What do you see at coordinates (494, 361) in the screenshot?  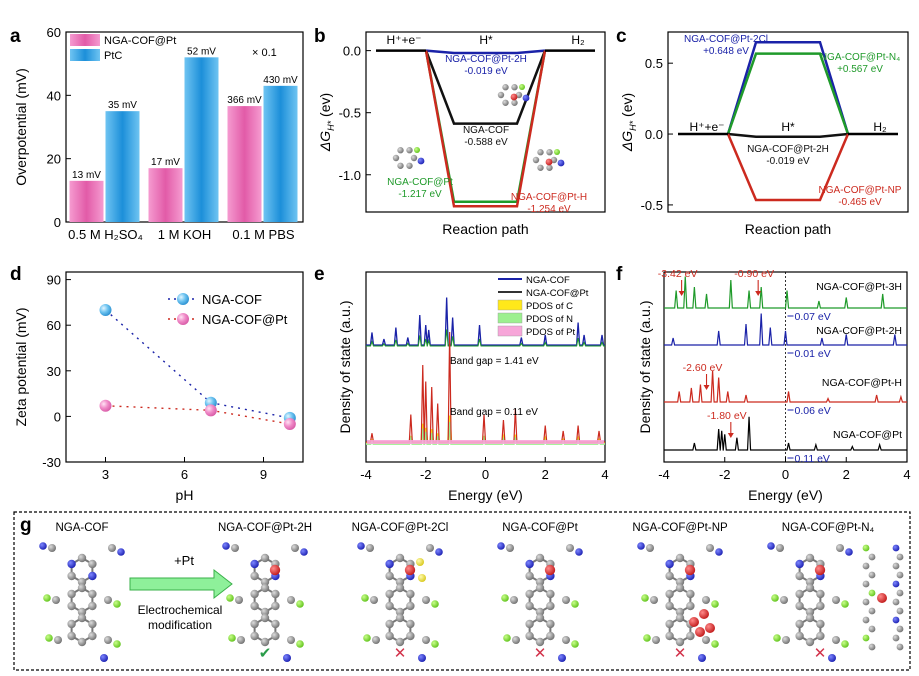 I see `band-gap-annotation: Band gap = 1.41 eV` at bounding box center [494, 361].